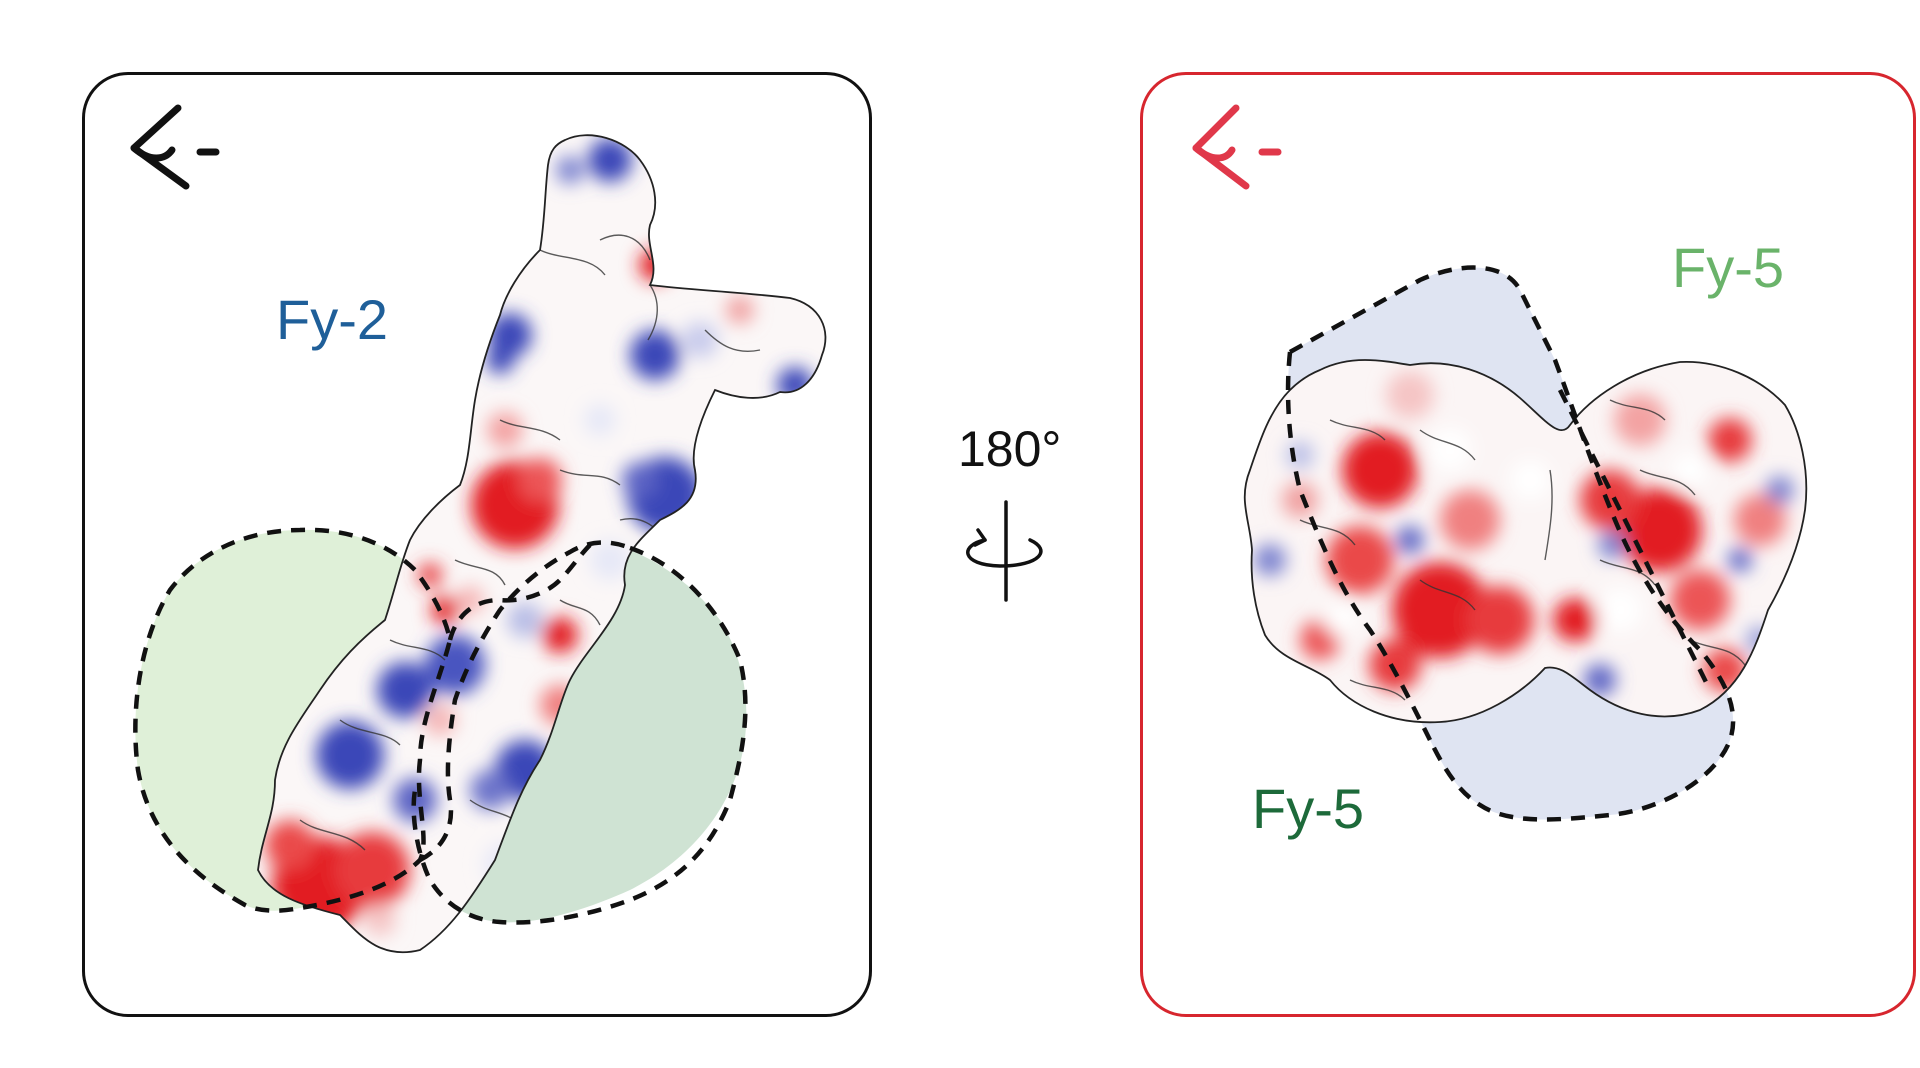  I want to click on domain-outlines-left, so click(440, 726).